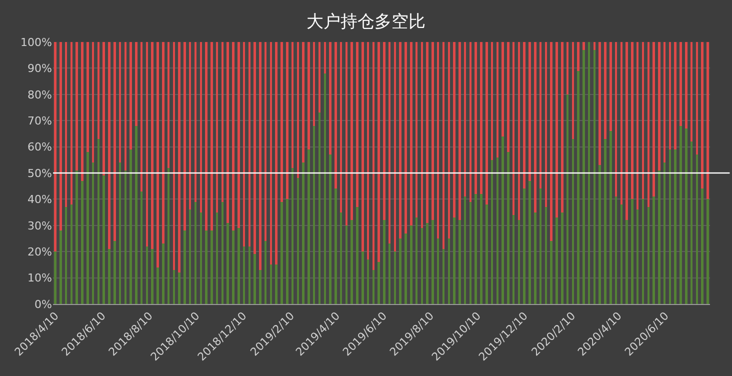 This screenshot has height=376, width=732. What do you see at coordinates (40, 121) in the screenshot?
I see `y-tick-label: 70%` at bounding box center [40, 121].